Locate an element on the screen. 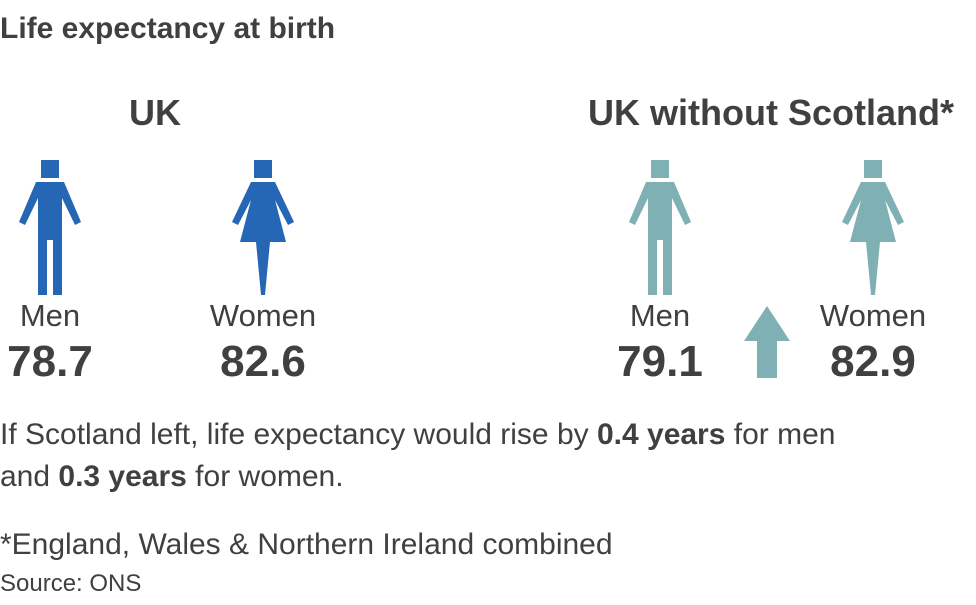 The image size is (976, 605). note-emphasis: 0.4 years is located at coordinates (661, 434).